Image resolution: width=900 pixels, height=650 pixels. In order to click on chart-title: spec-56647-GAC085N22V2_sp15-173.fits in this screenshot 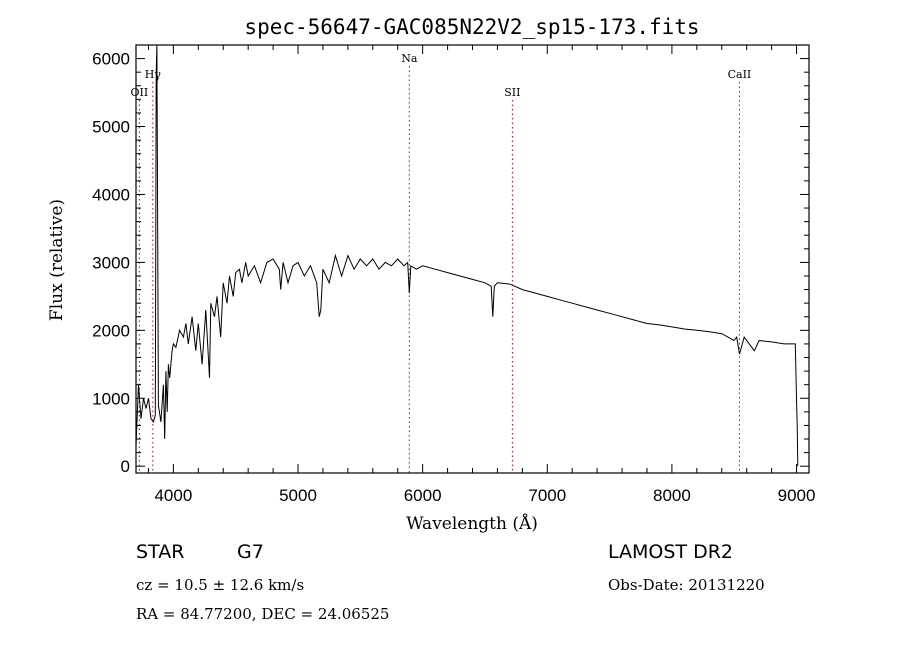, I will do `click(471, 27)`.